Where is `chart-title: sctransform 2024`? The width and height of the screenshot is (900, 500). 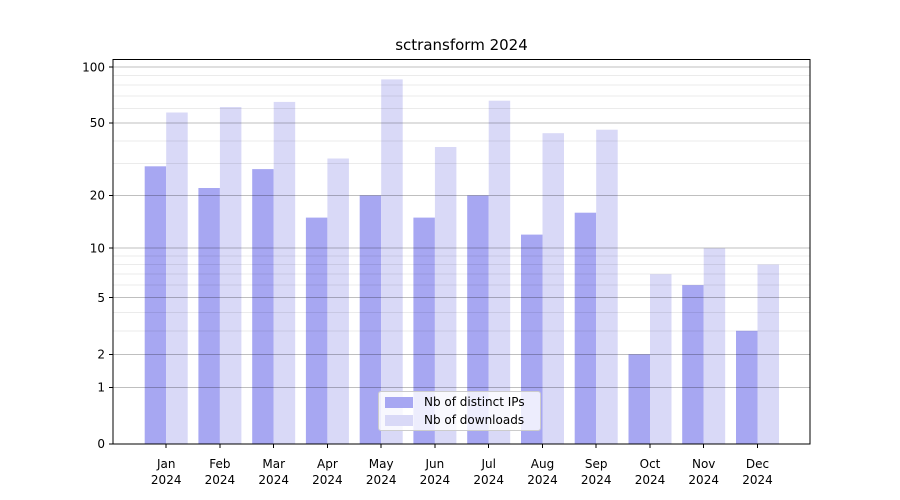
chart-title: sctransform 2024 is located at coordinates (461, 45).